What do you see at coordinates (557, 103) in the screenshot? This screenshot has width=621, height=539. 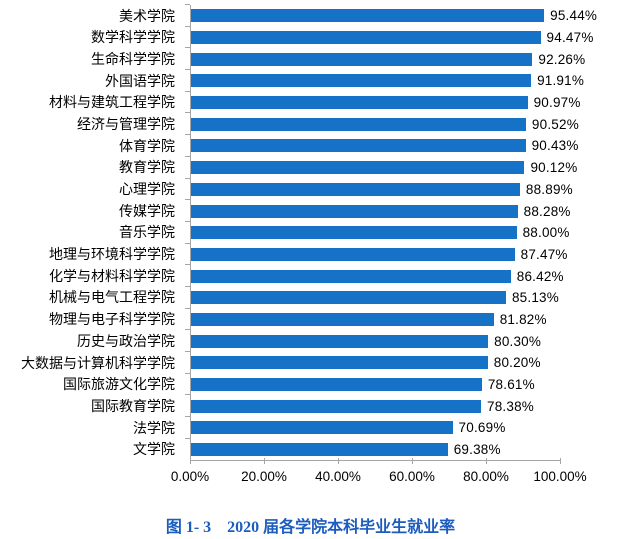 I see `value-label: 90.97%` at bounding box center [557, 103].